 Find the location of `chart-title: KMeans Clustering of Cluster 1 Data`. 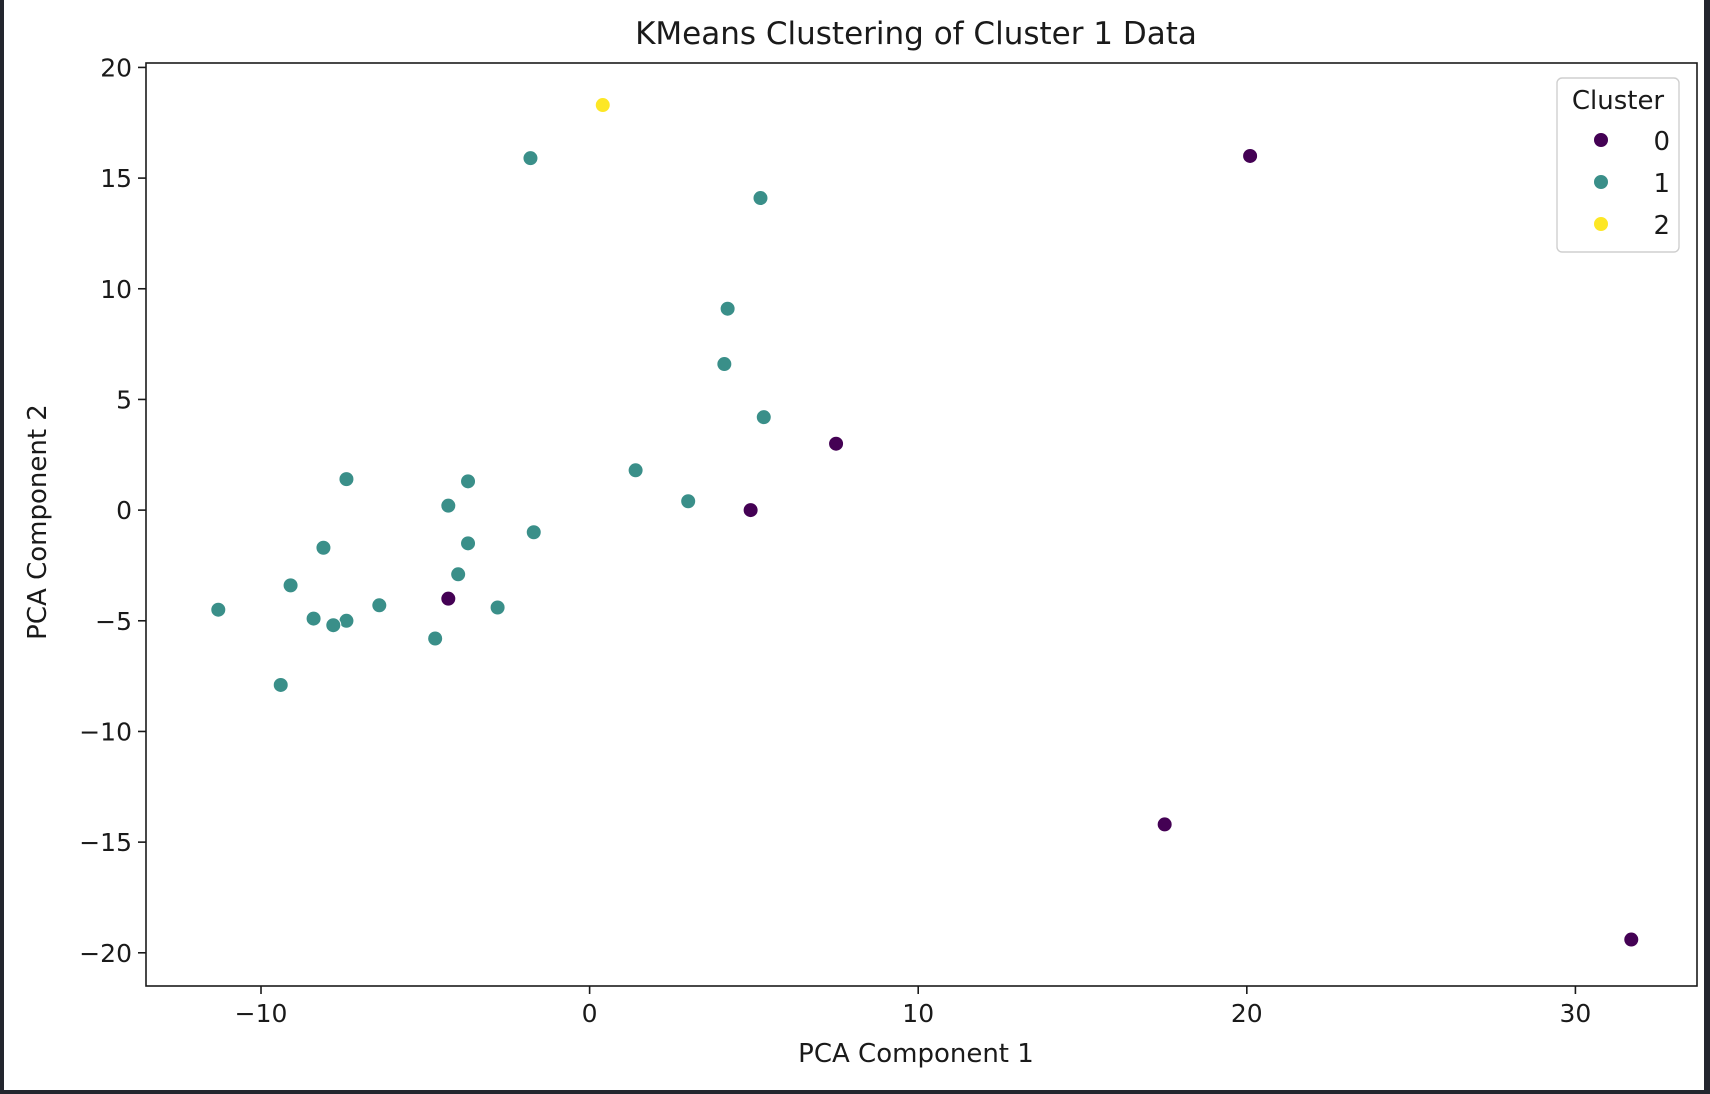

chart-title: KMeans Clustering of Cluster 1 Data is located at coordinates (916, 34).